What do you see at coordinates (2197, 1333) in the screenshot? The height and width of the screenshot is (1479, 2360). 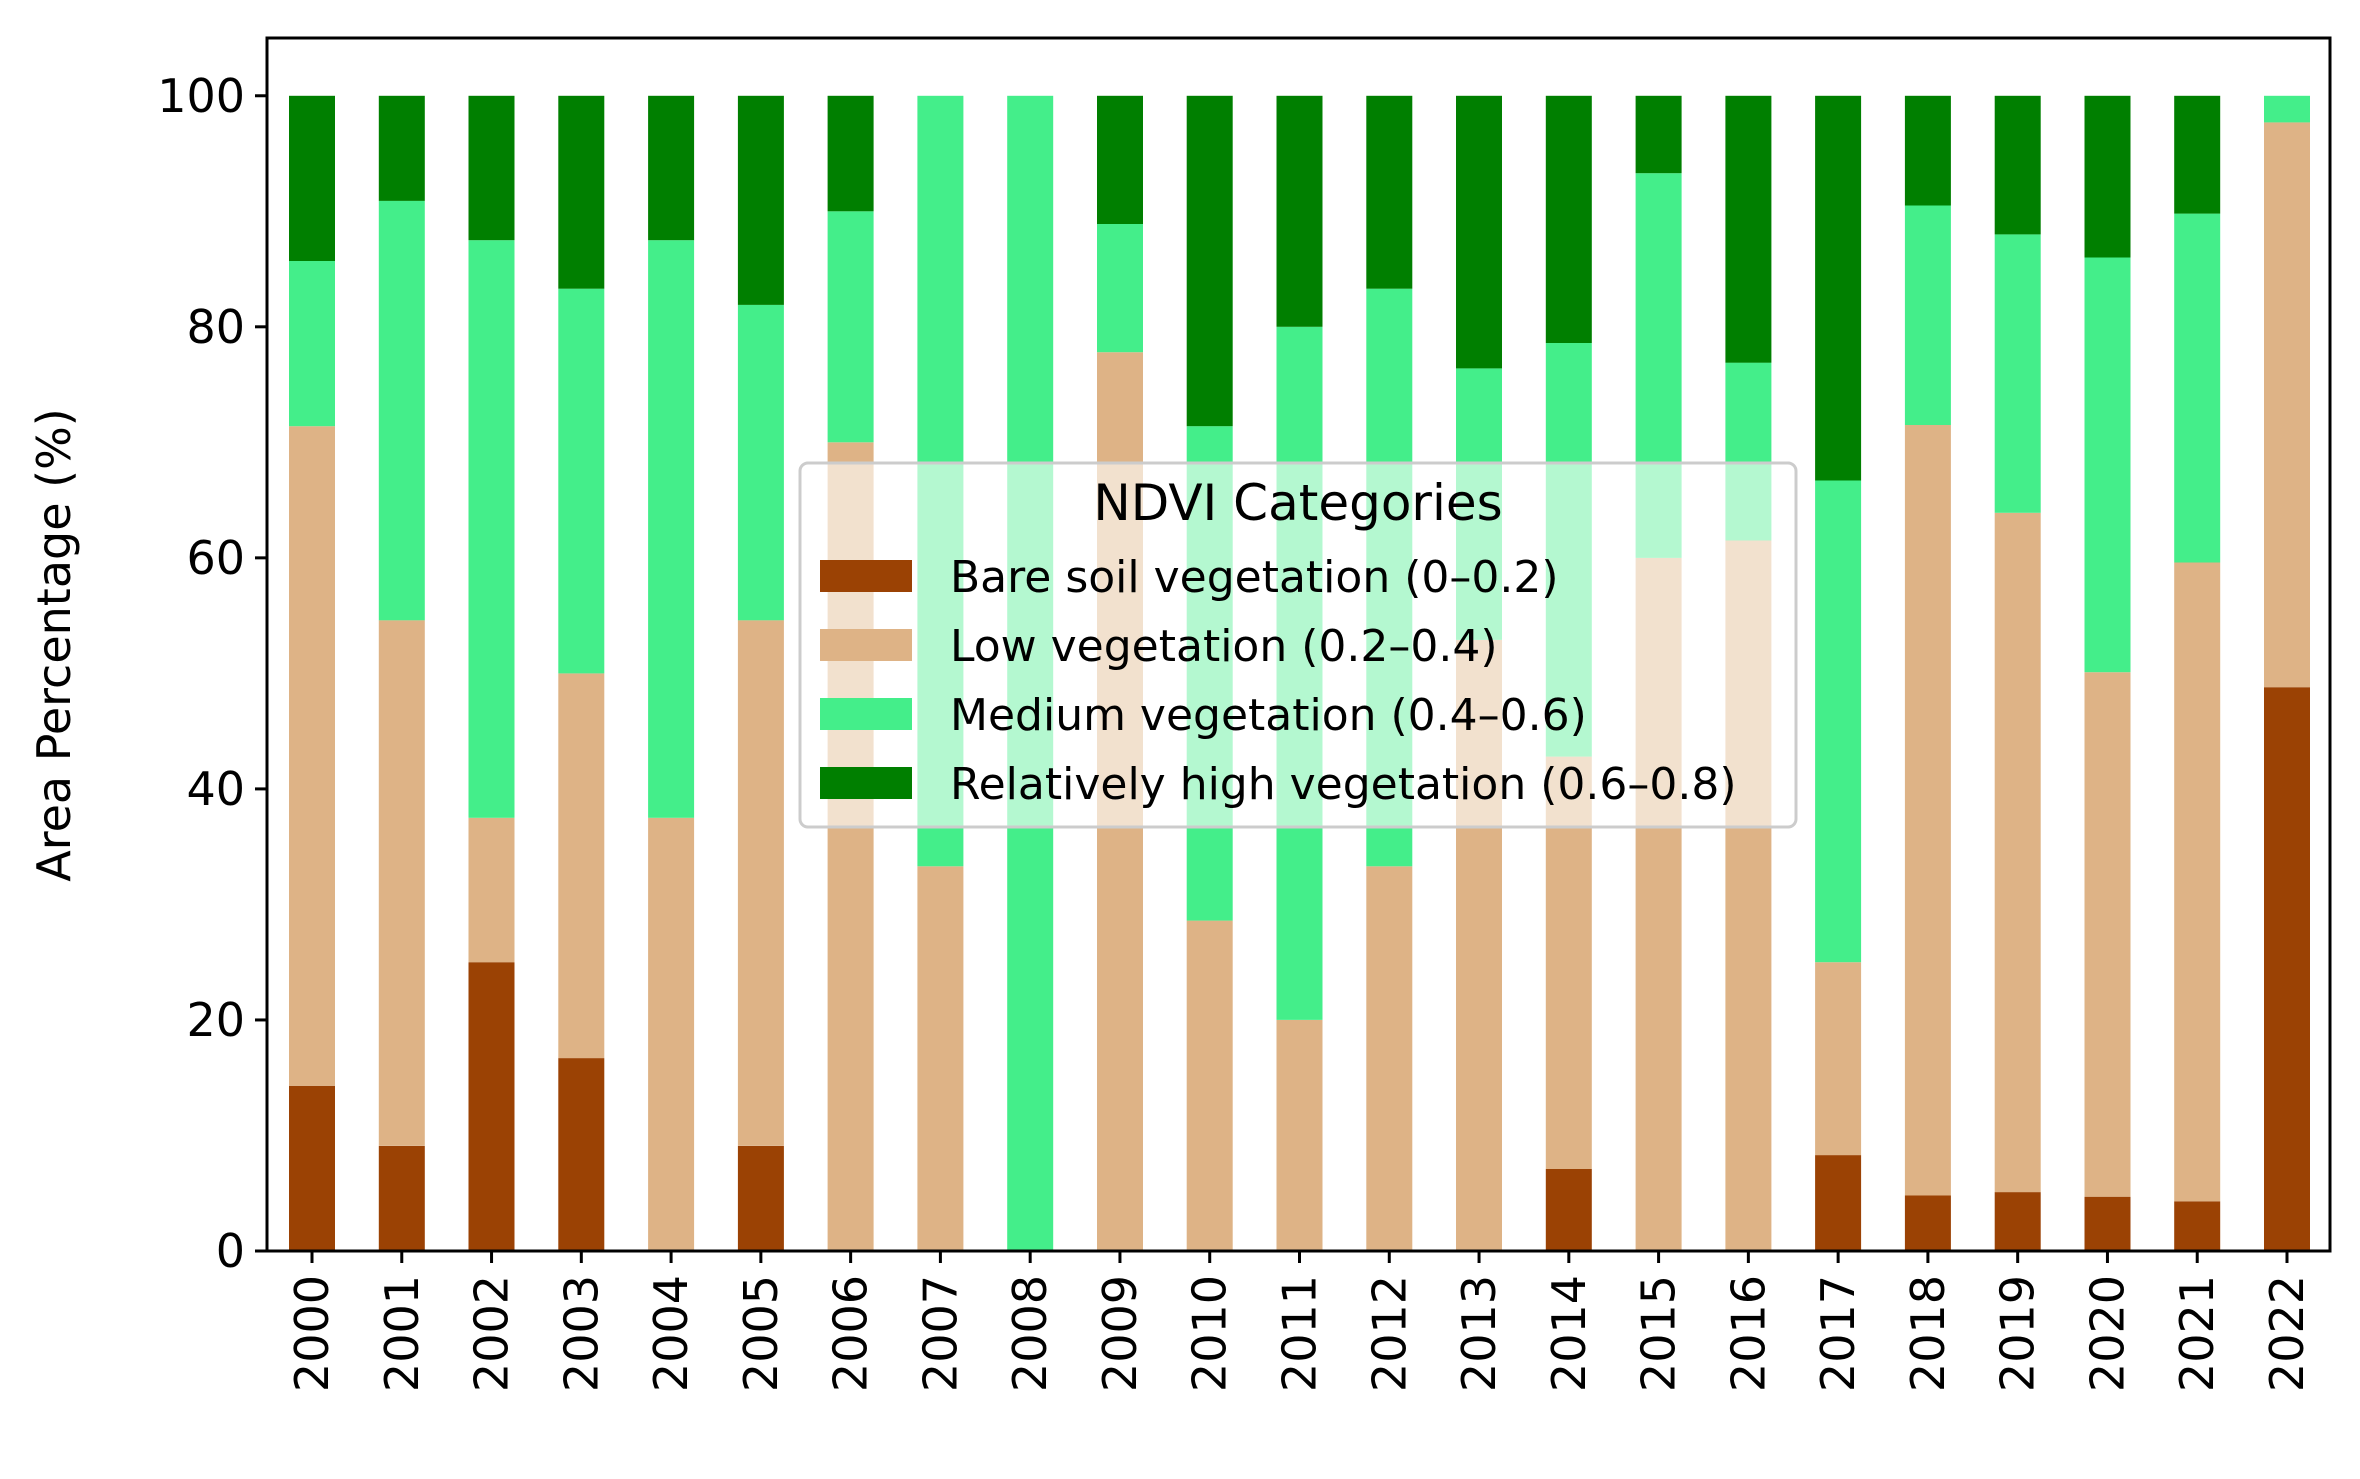 I see `x-tick-label-2021: 2021` at bounding box center [2197, 1333].